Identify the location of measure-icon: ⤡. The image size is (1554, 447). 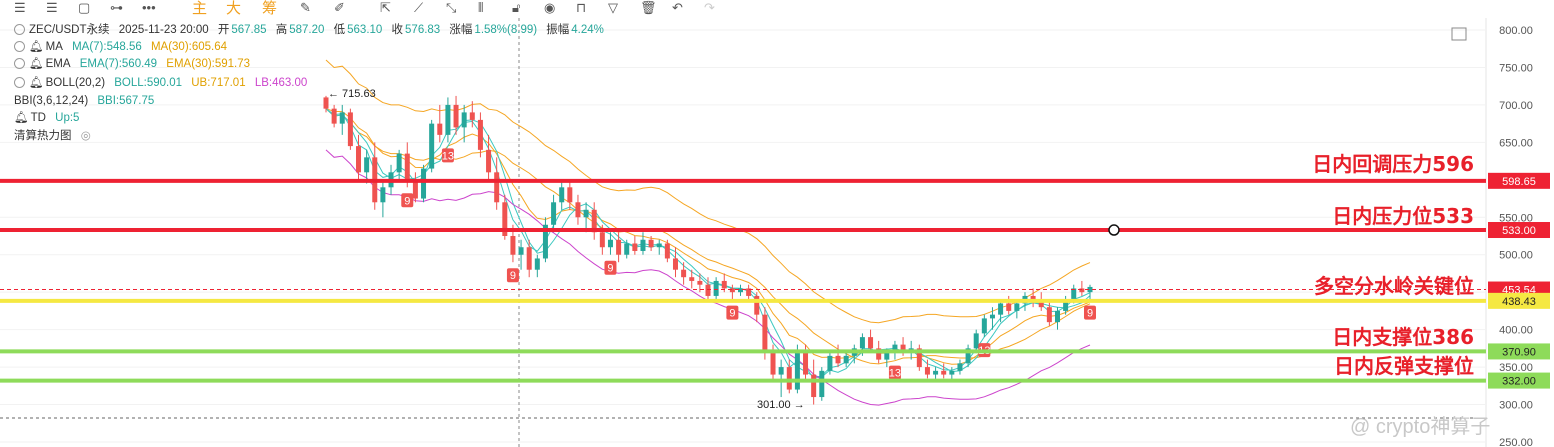
(451, 7).